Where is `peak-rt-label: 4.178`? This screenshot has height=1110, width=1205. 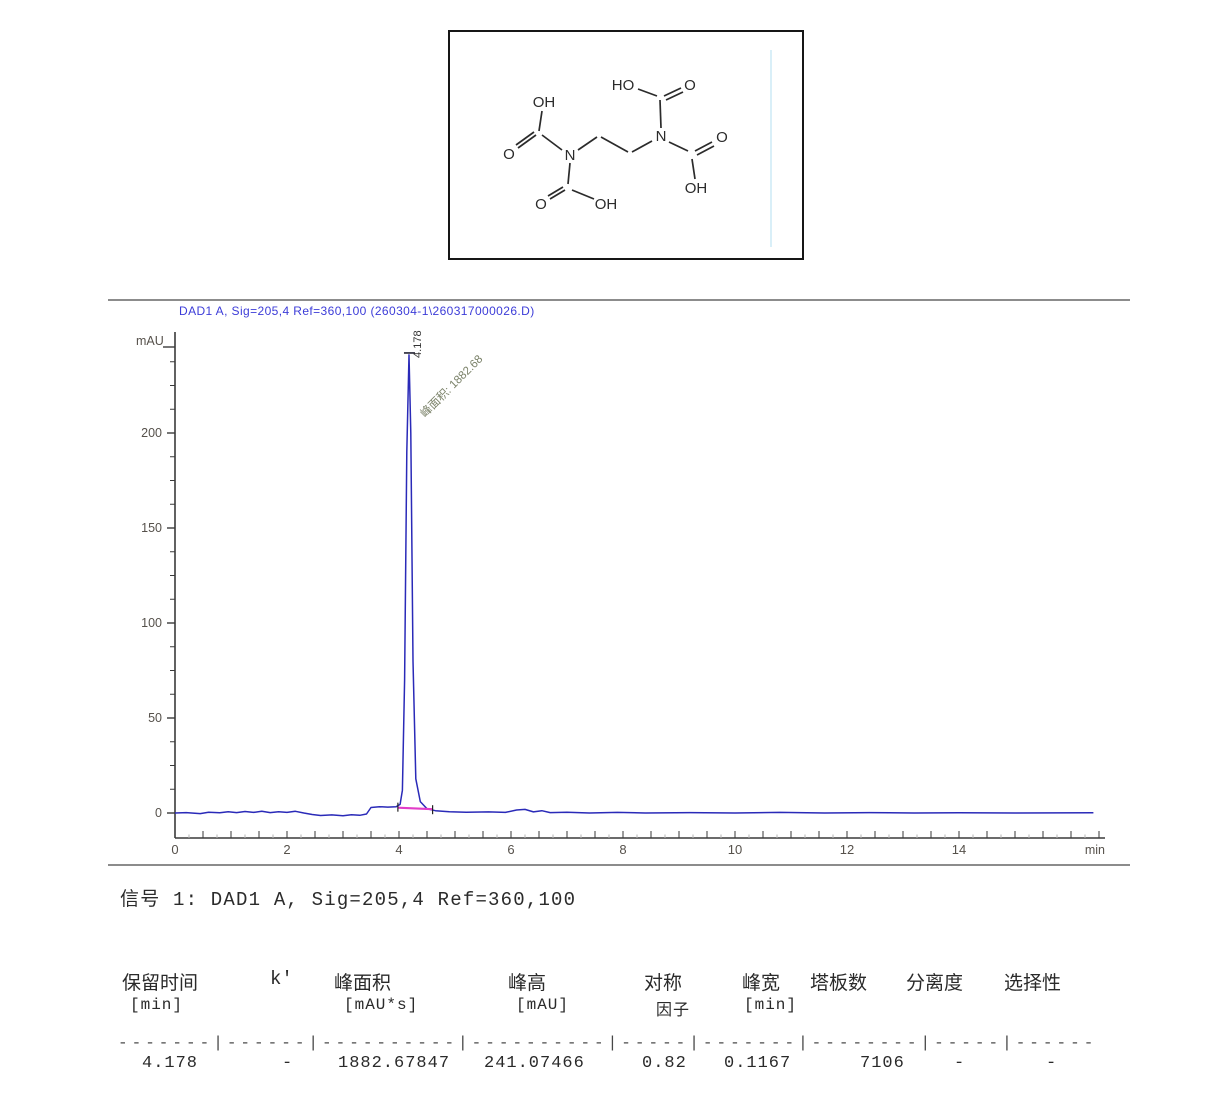 peak-rt-label: 4.178 is located at coordinates (418, 344).